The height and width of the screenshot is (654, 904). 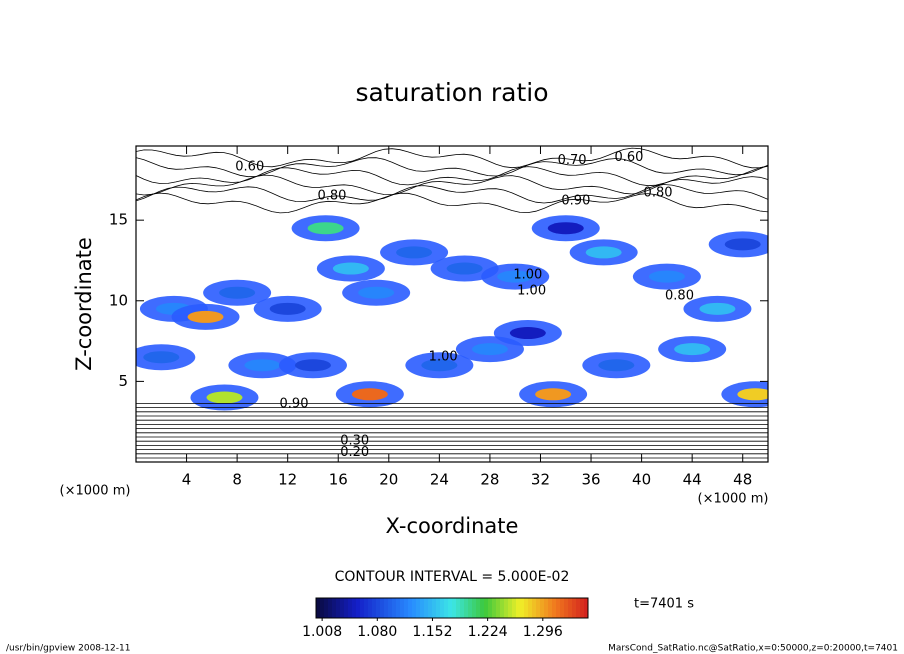 I want to click on x-tick-label: 32, so click(x=540, y=480).